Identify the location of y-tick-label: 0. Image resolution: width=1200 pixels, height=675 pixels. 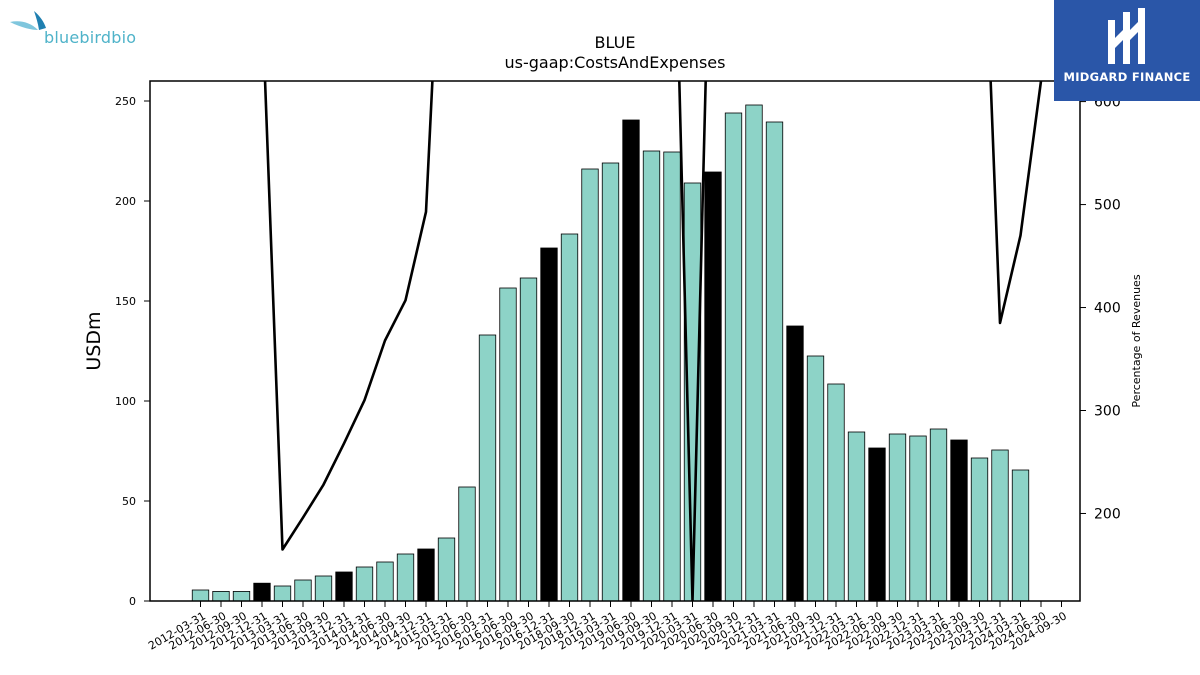
(132, 601).